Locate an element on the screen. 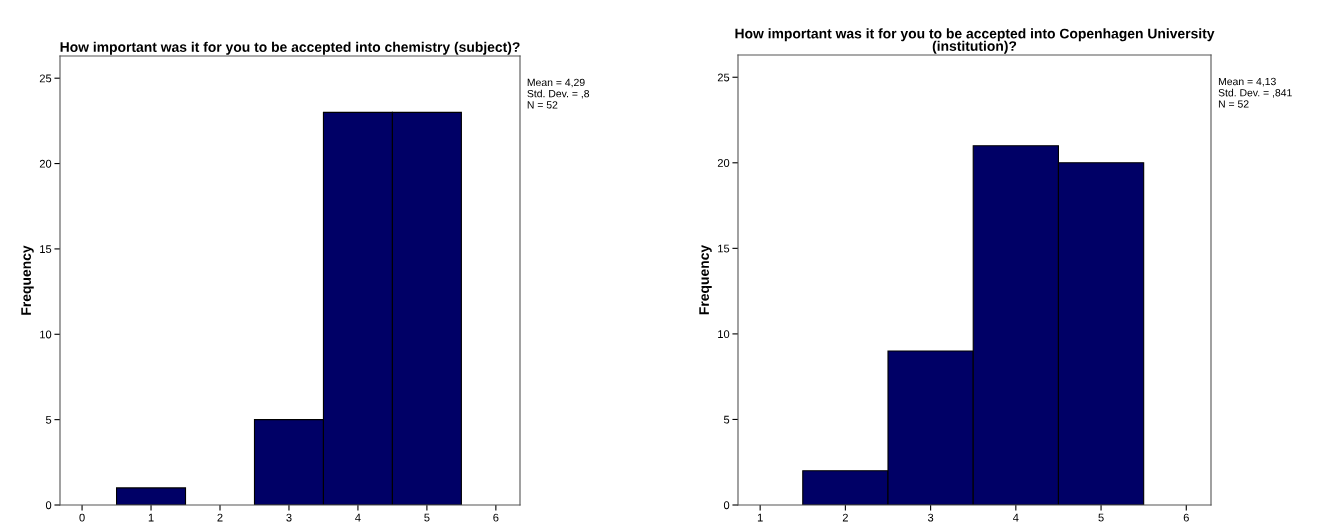 The width and height of the screenshot is (1340, 529). text: Mean = 4,29 is located at coordinates (556, 83).